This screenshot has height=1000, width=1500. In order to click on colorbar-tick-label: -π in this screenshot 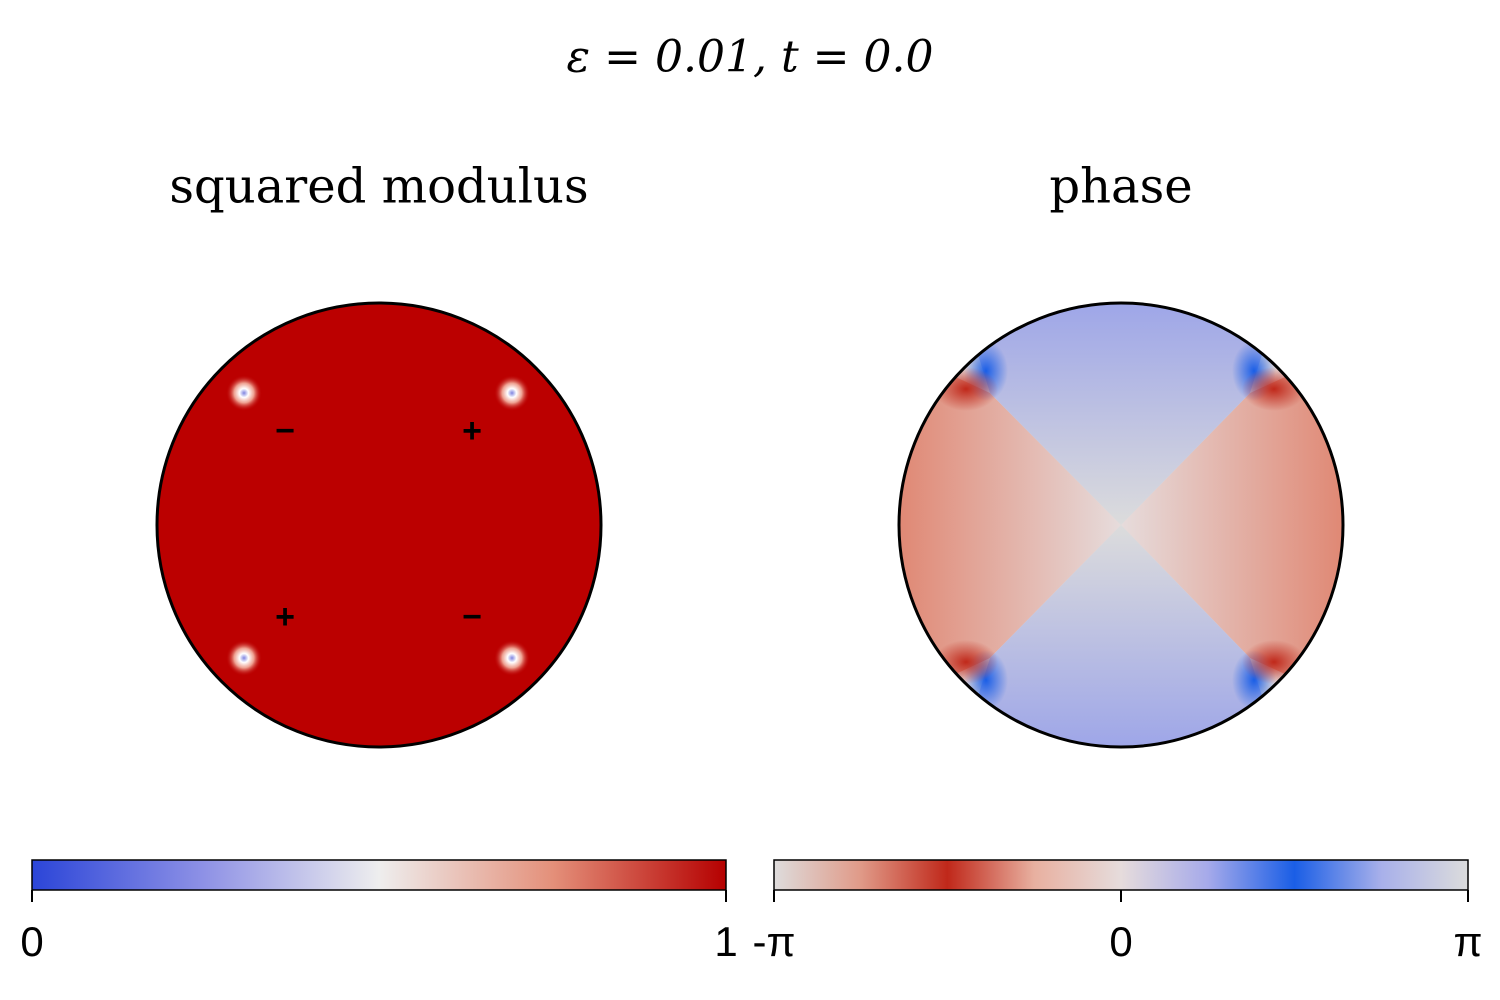, I will do `click(774, 941)`.